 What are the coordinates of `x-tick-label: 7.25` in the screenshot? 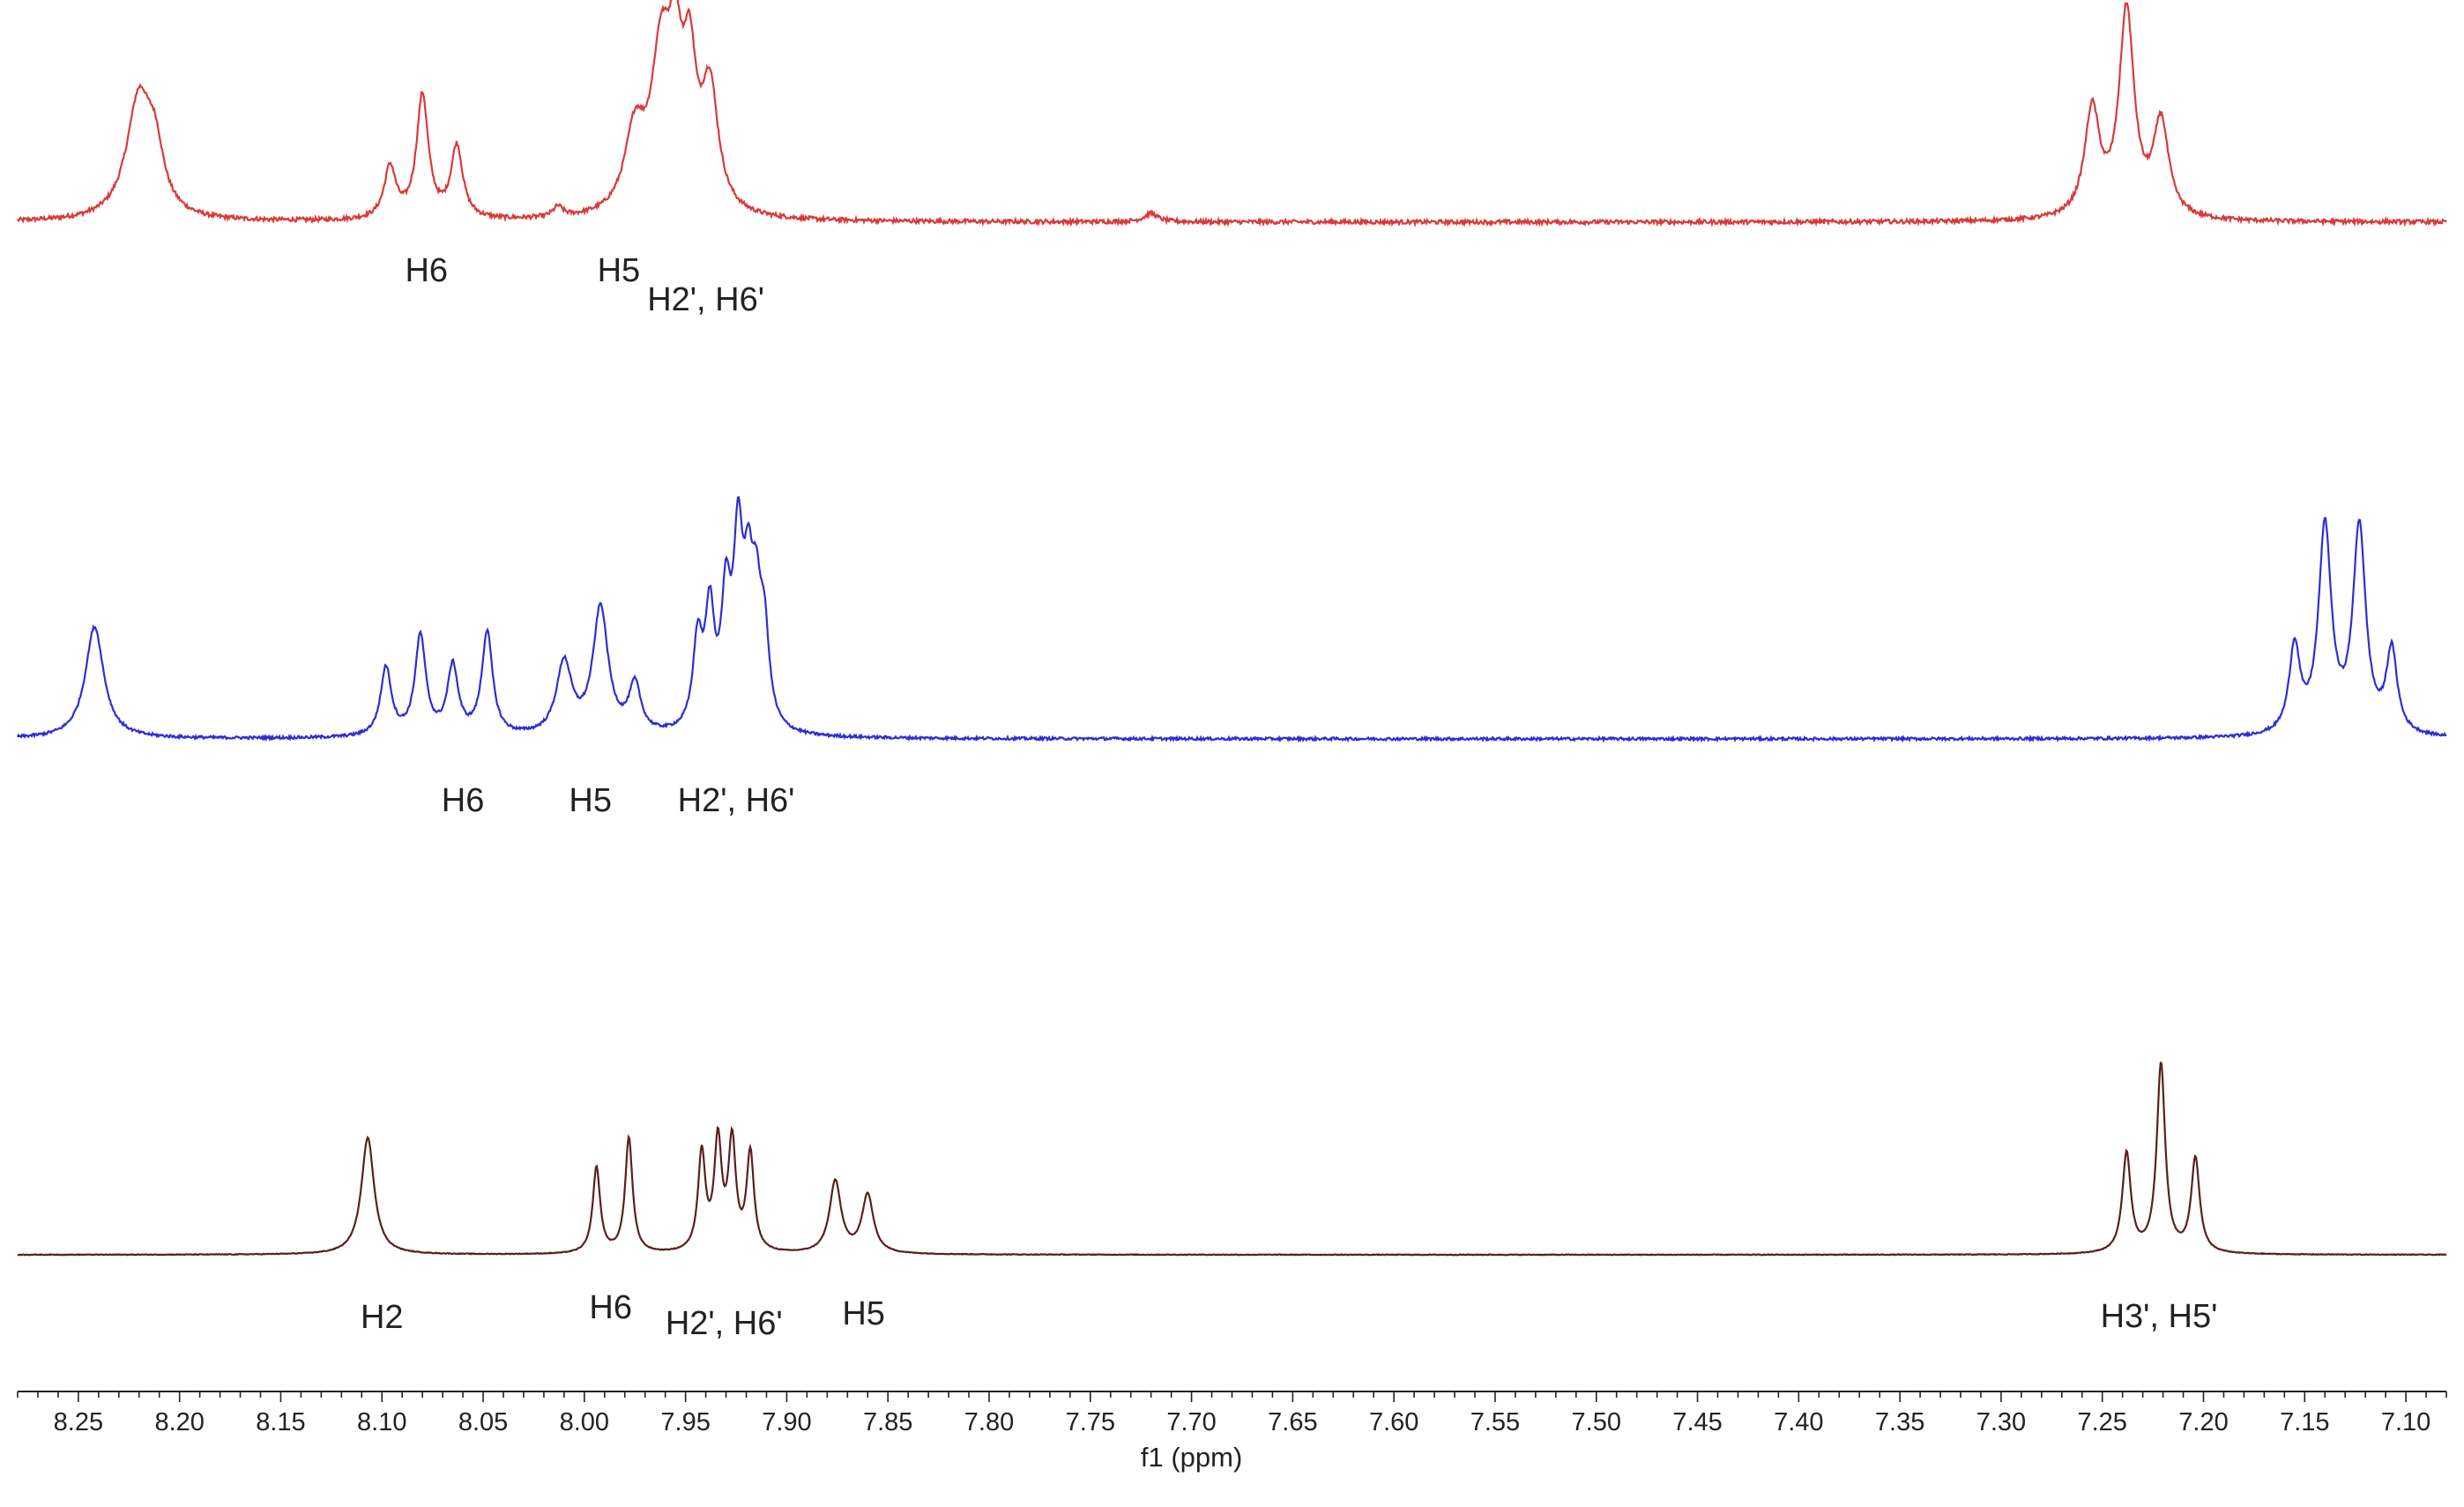 It's located at (2101, 1422).